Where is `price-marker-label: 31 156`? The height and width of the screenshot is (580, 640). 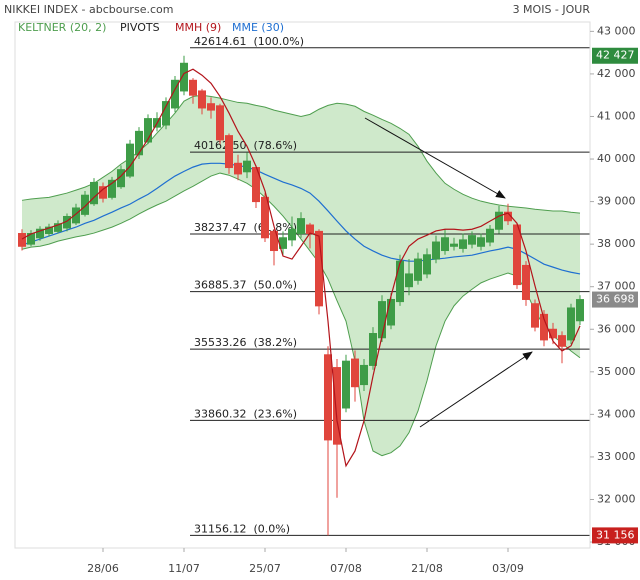 price-marker-label: 31 156 is located at coordinates (615, 534).